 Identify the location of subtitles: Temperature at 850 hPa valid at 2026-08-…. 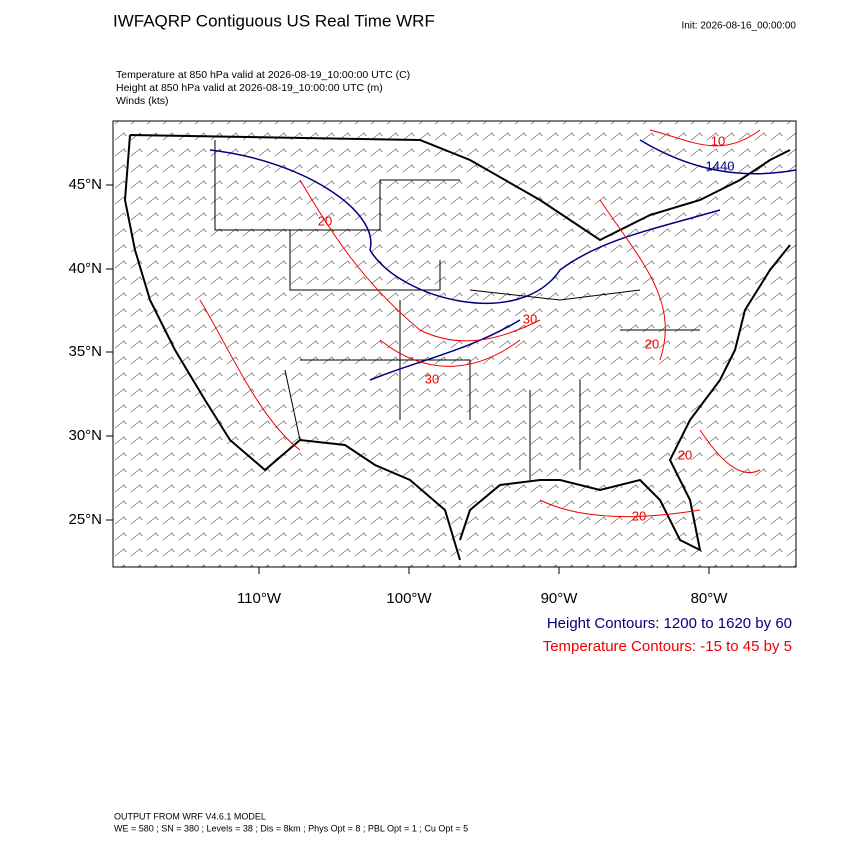
(263, 88).